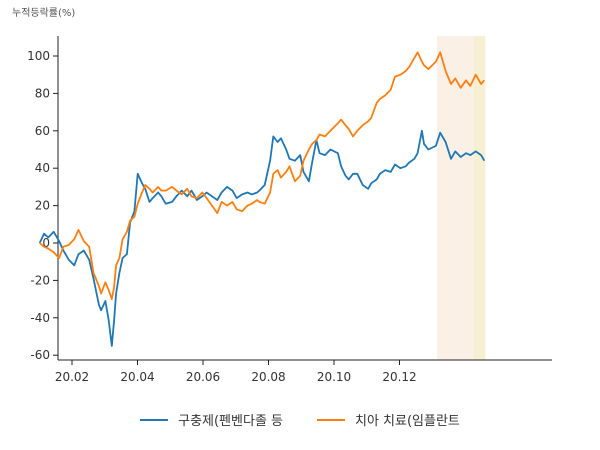  What do you see at coordinates (42, 206) in the screenshot?
I see `y-tick-label: 20` at bounding box center [42, 206].